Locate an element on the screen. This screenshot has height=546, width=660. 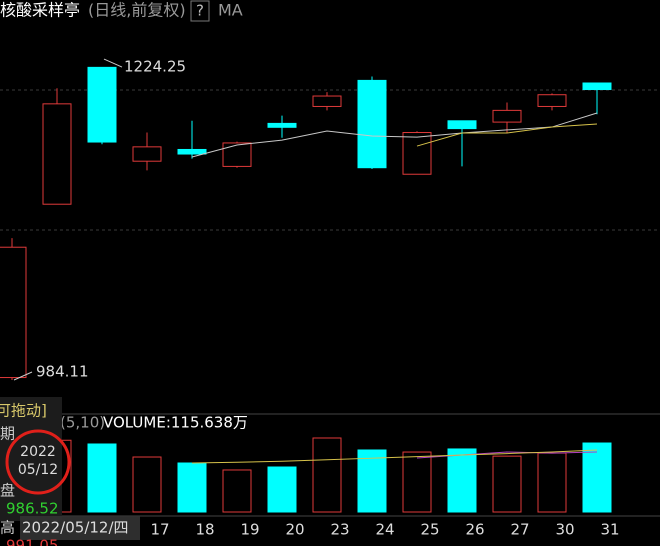
volume-params: (5,10) is located at coordinates (82, 423).